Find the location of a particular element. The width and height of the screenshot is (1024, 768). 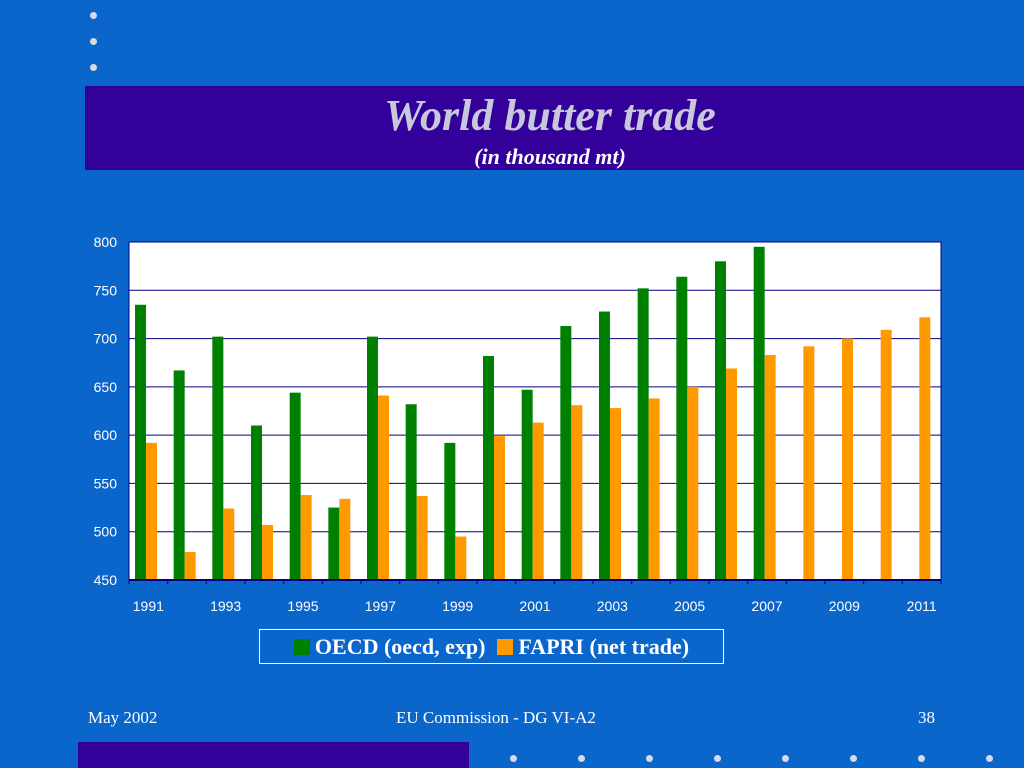

x-tick-label: 2007 is located at coordinates (766, 606).